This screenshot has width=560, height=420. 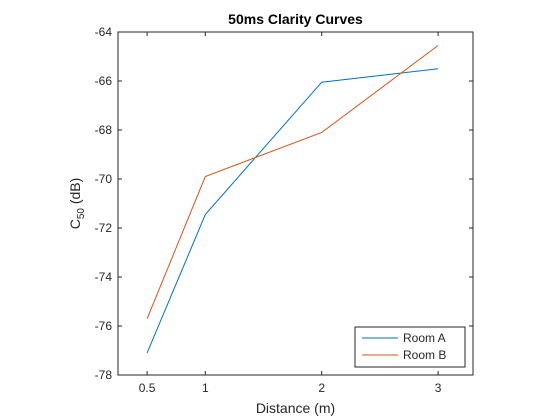 I want to click on y-tick-label: -74, so click(x=104, y=277).